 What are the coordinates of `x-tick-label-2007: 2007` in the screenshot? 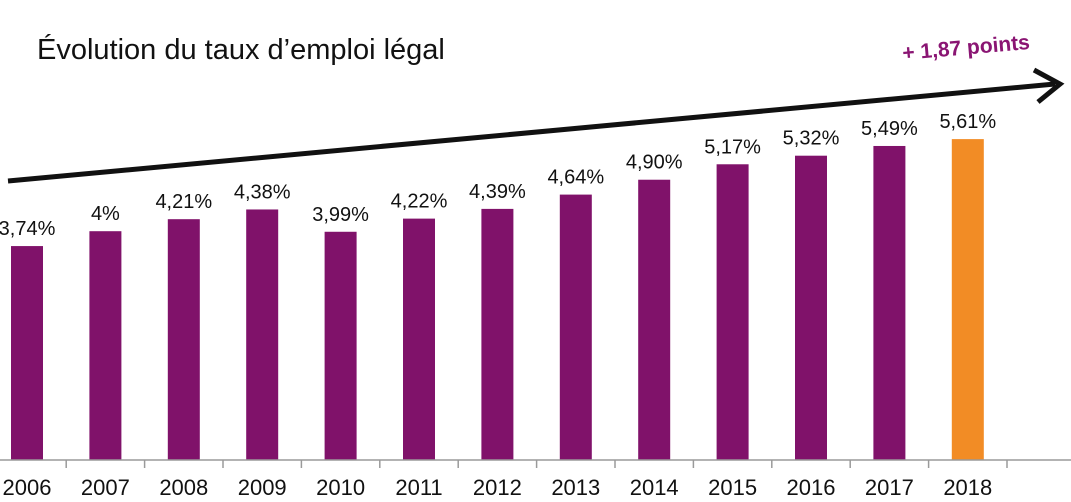 It's located at (105, 487).